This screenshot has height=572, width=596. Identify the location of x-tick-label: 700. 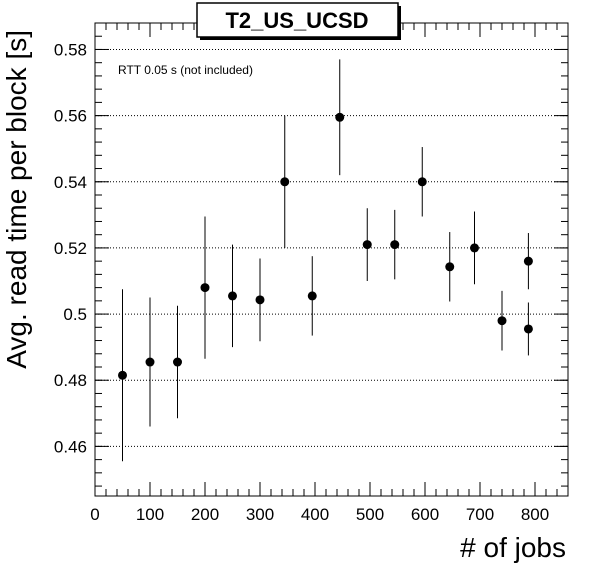
(480, 514).